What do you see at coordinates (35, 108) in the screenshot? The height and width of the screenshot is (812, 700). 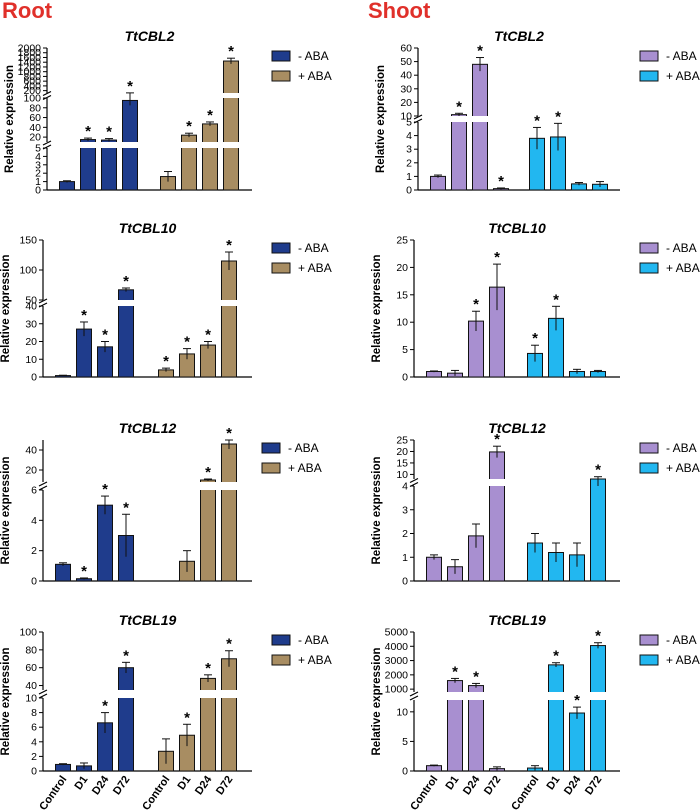 I see `y-tick-label: 80` at bounding box center [35, 108].